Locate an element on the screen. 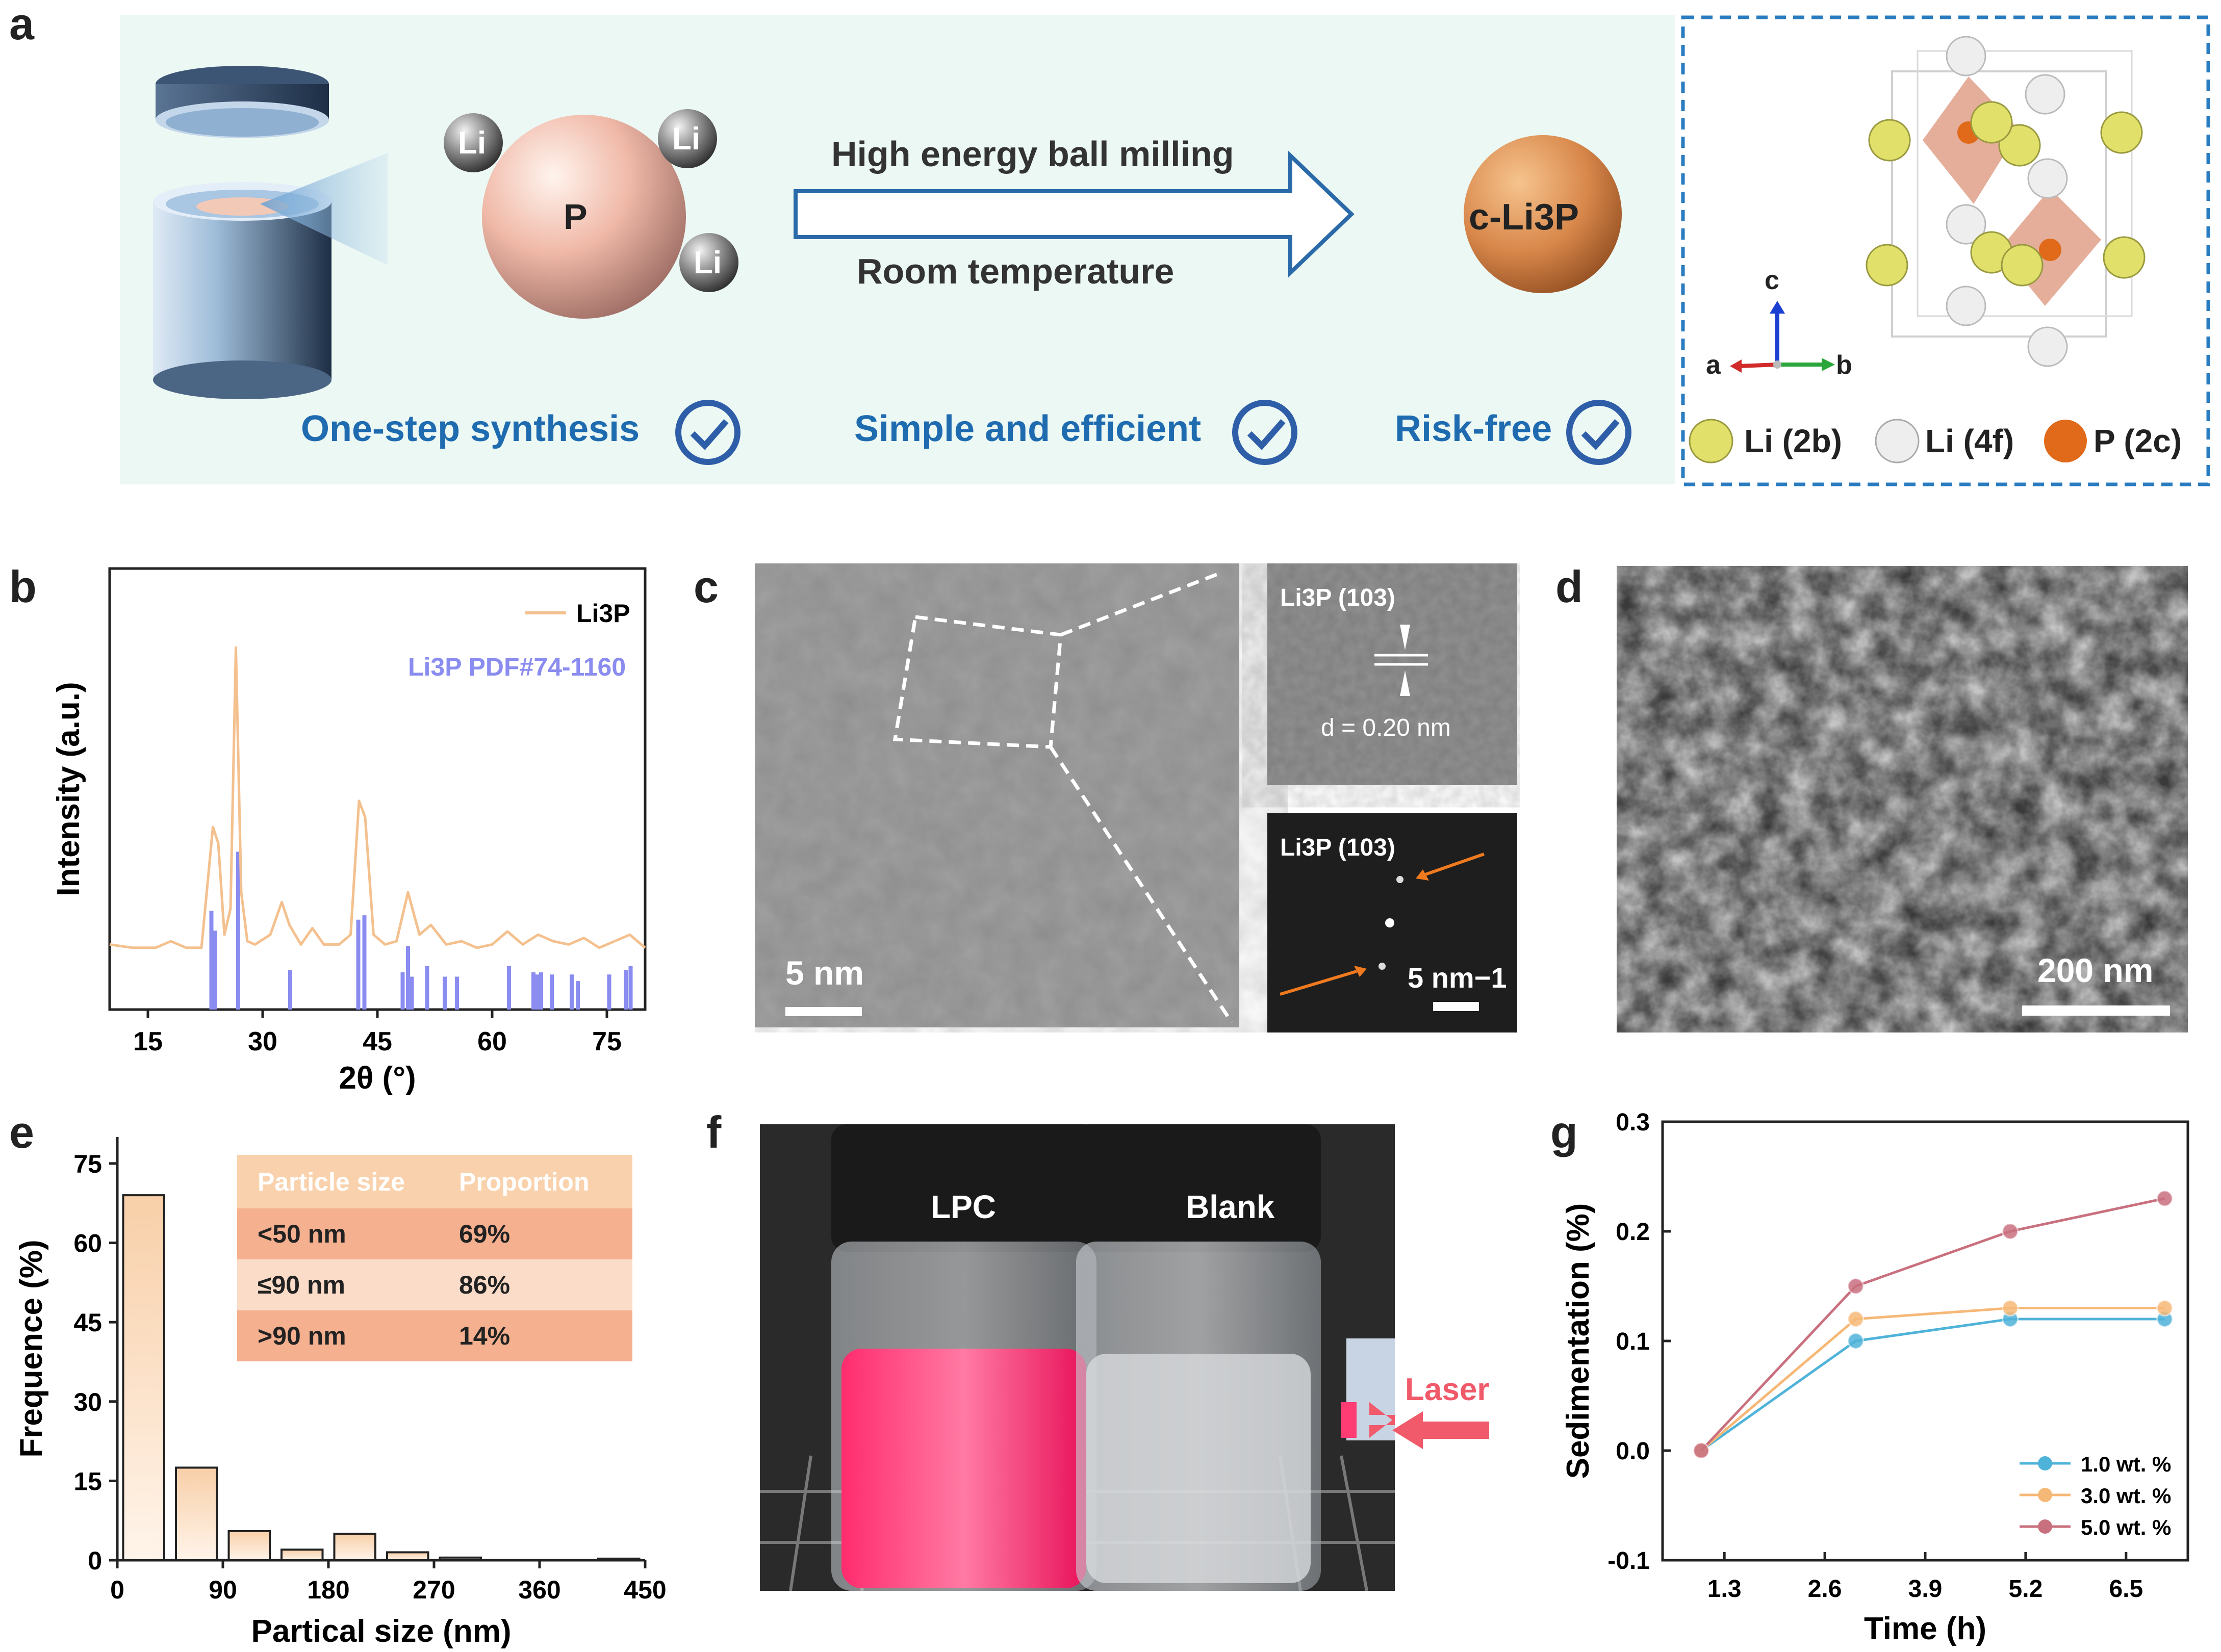 This screenshot has height=1652, width=2221. vial-label-lpc: LPC is located at coordinates (964, 1207).